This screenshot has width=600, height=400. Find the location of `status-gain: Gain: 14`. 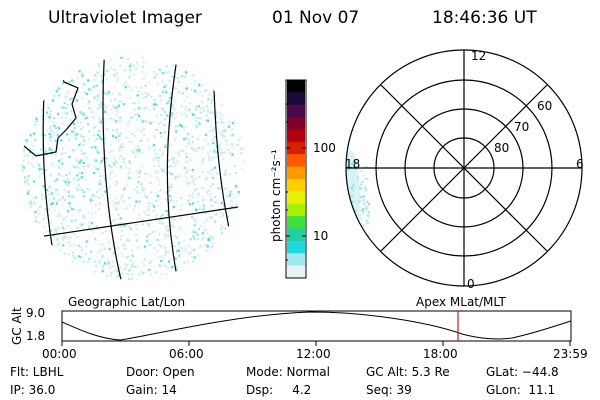

status-gain: Gain: 14 is located at coordinates (151, 390).